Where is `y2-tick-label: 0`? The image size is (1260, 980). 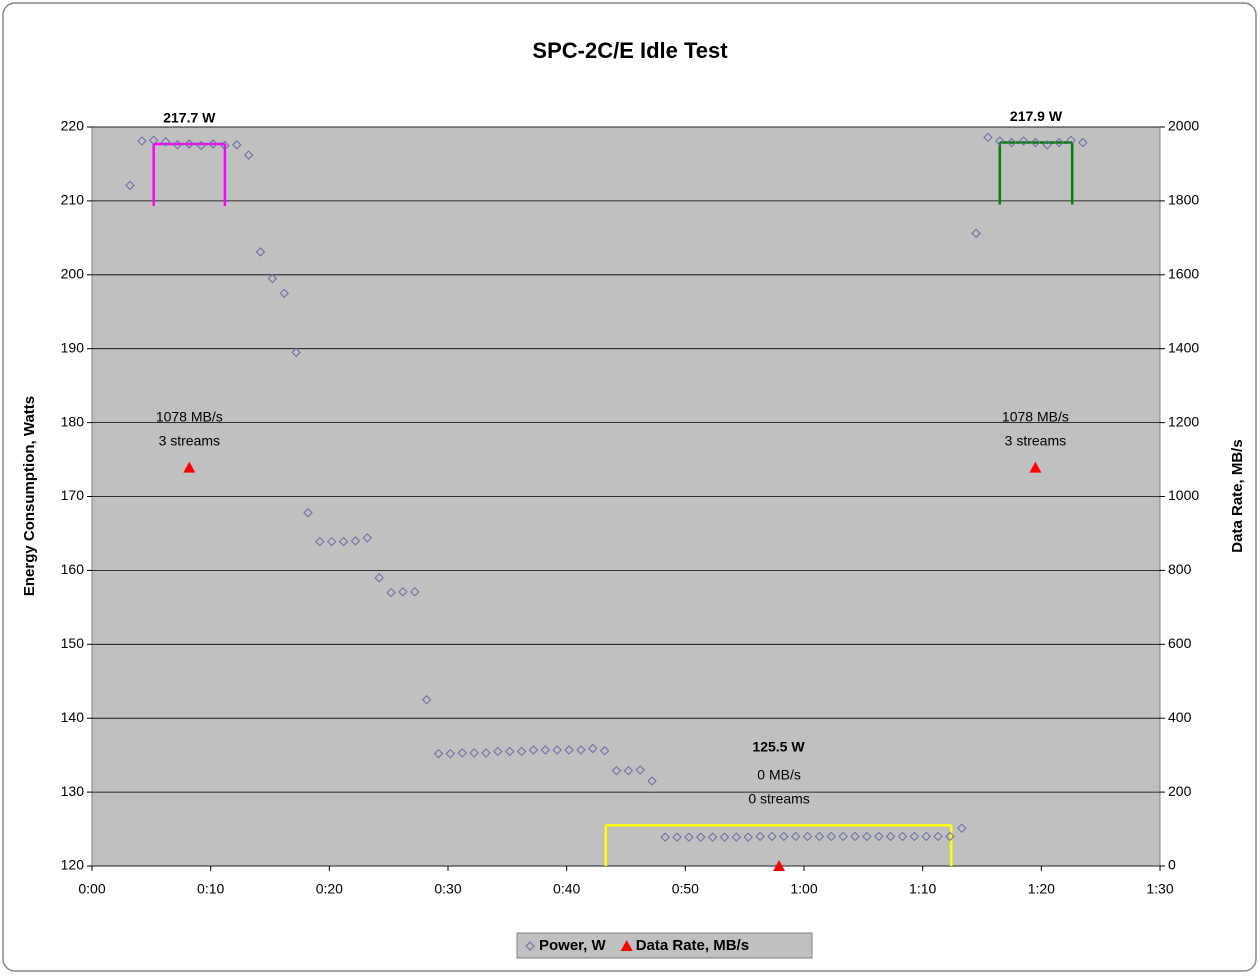
y2-tick-label: 0 is located at coordinates (1172, 865).